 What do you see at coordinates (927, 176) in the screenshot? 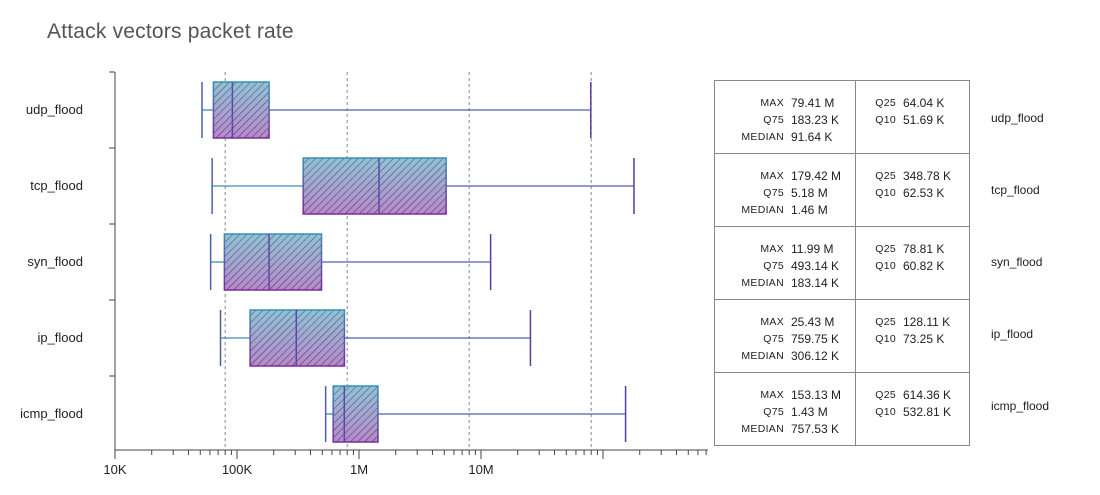
I see `stat-value-q25: 348.78 K` at bounding box center [927, 176].